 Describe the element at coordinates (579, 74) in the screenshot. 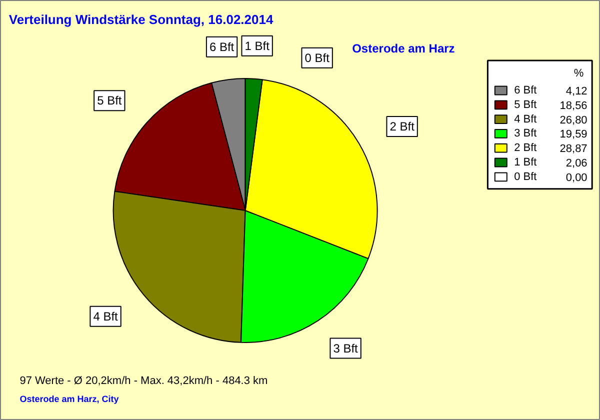

I see `legend-title: %` at that location.